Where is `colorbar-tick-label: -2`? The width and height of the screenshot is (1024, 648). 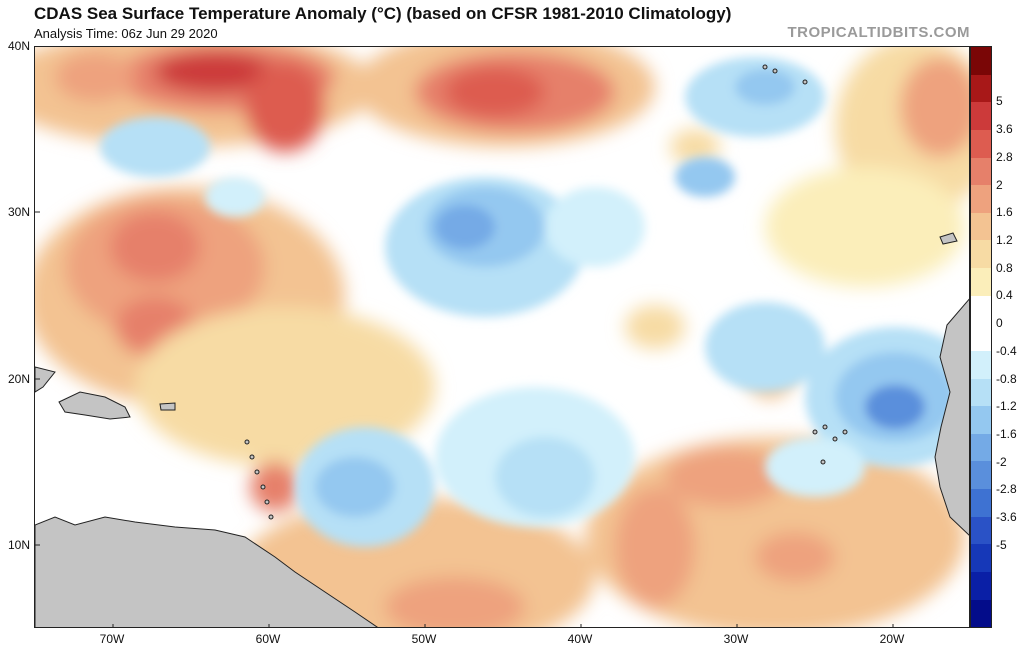 colorbar-tick-label: -2 is located at coordinates (1001, 461).